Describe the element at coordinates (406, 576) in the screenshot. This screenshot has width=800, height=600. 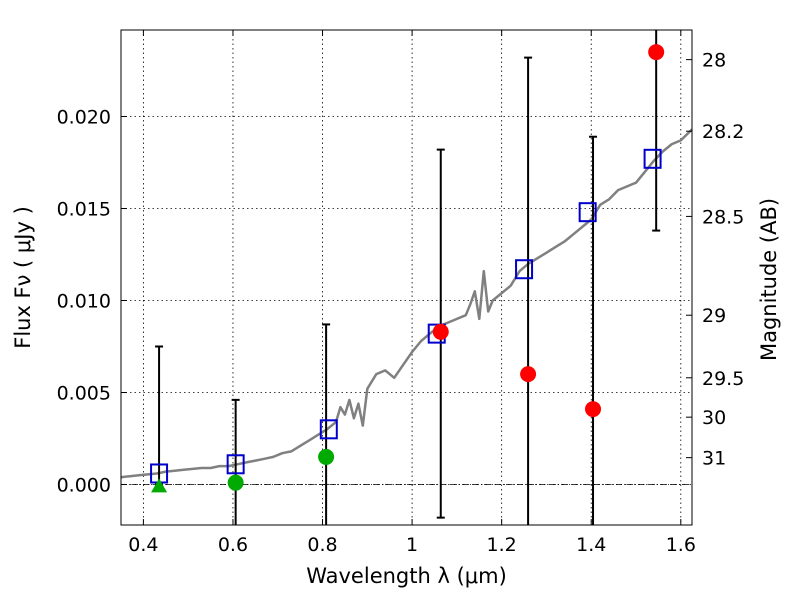
I see `x-axis-label: Wavelength λ (μm)` at that location.